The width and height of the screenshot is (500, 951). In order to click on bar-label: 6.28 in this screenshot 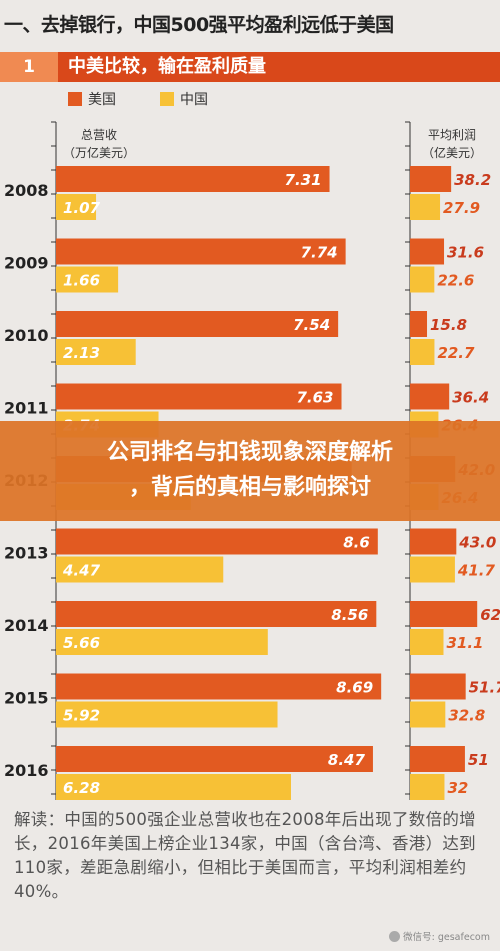, I will do `click(81, 788)`.